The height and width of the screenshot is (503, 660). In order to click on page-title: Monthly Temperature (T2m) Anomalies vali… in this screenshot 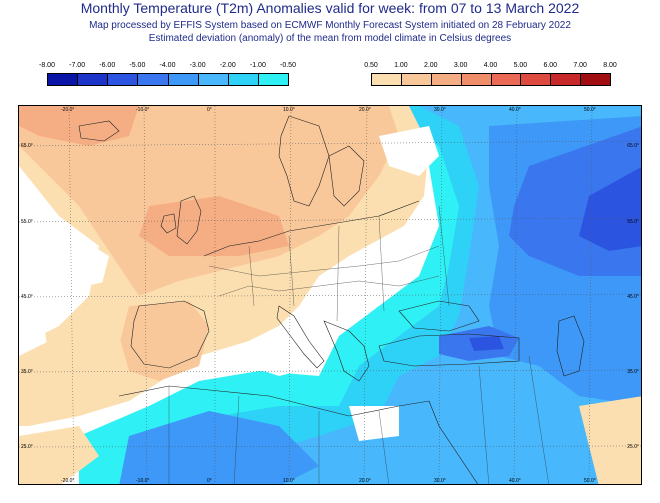, I will do `click(330, 8)`.